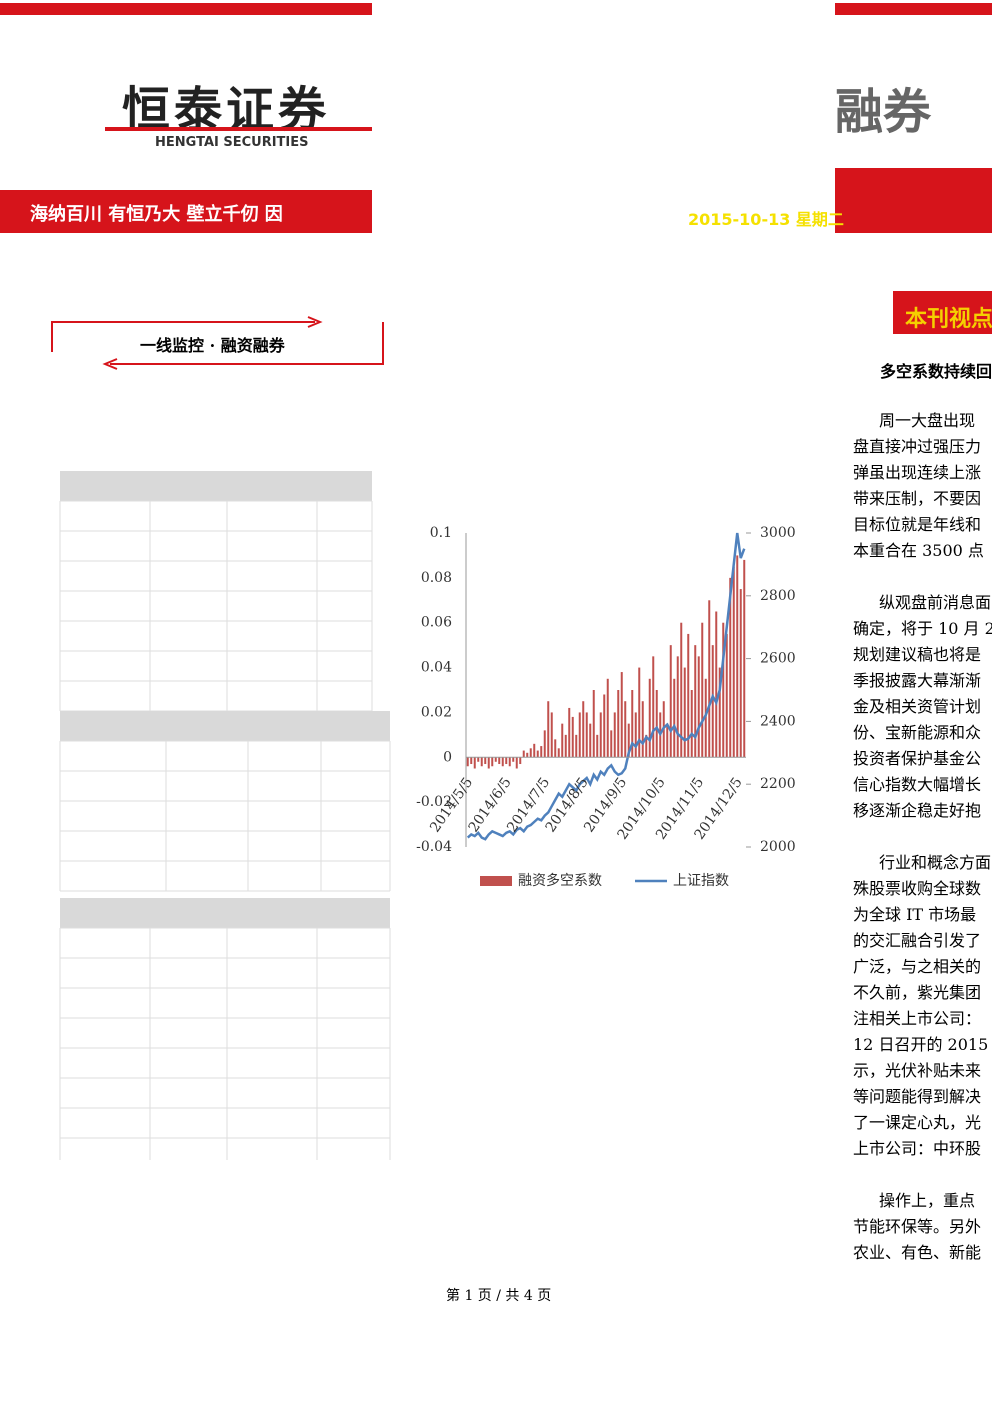 This screenshot has height=1403, width=992. Describe the element at coordinates (496, 881) in the screenshot. I see `legend-swatch` at that location.